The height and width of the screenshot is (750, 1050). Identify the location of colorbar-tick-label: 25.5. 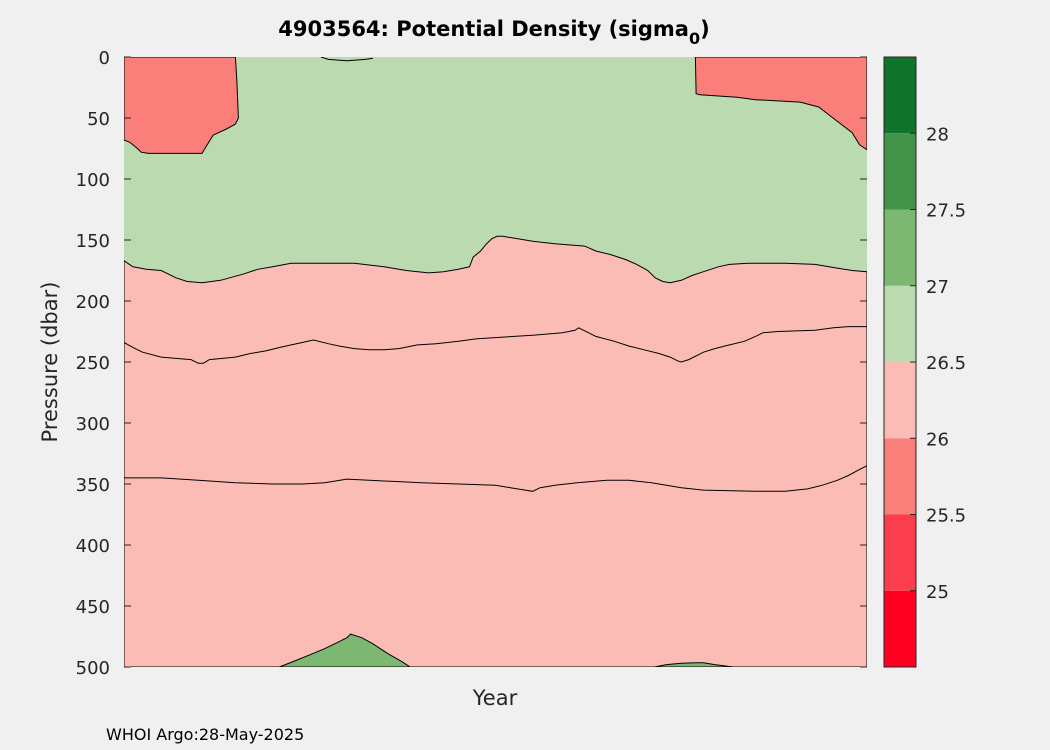
(946, 516).